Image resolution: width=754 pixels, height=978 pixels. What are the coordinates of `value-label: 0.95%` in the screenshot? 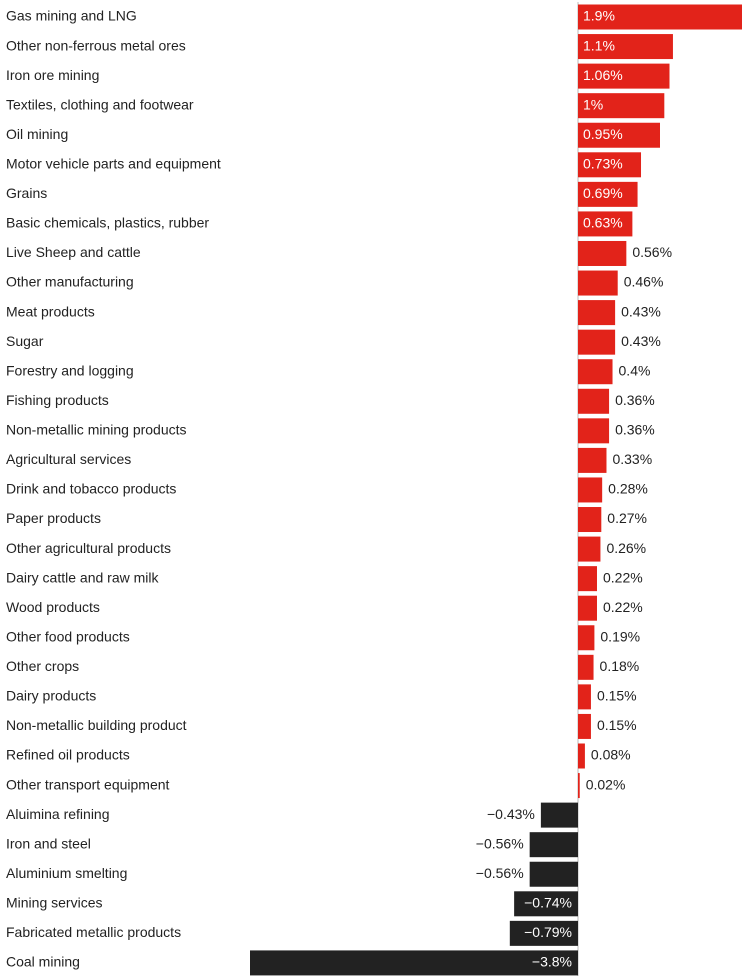 It's located at (603, 134).